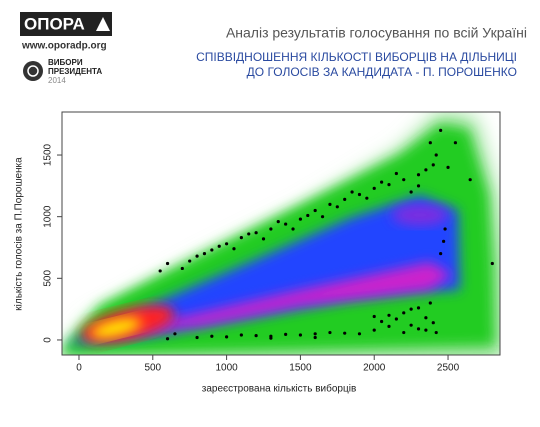  What do you see at coordinates (152, 368) in the screenshot?
I see `x-tick-label: 500` at bounding box center [152, 368].